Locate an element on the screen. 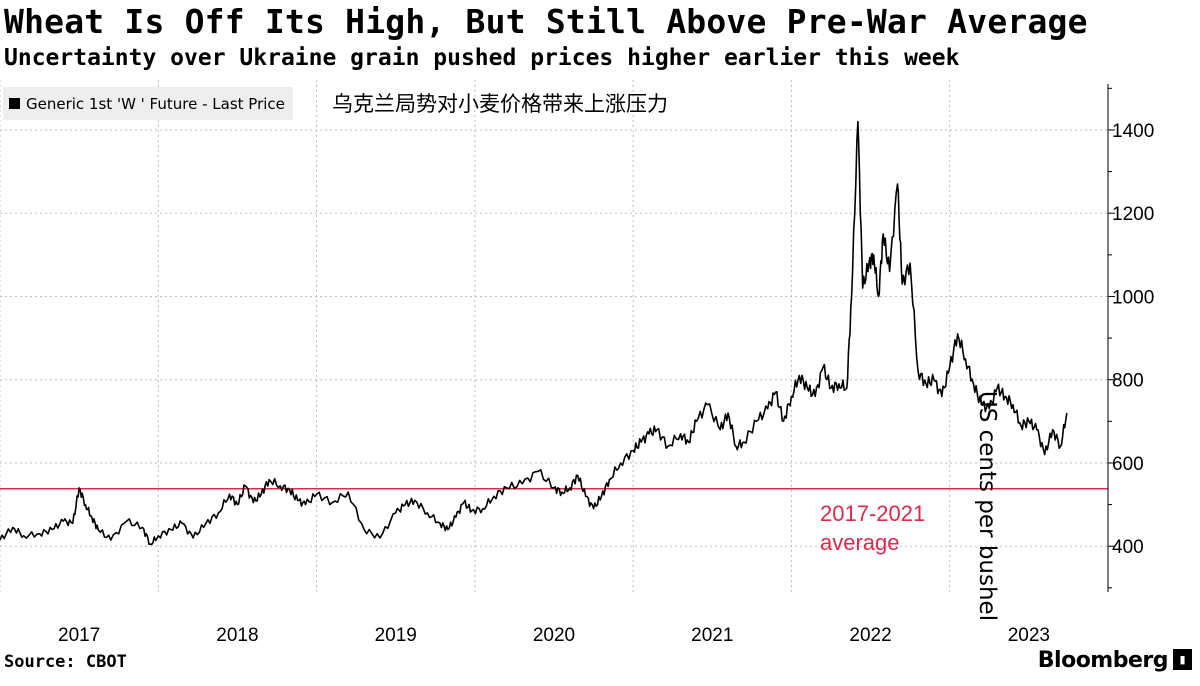 The height and width of the screenshot is (686, 1200). y-axis-label: US cents per bushel is located at coordinates (987, 506).